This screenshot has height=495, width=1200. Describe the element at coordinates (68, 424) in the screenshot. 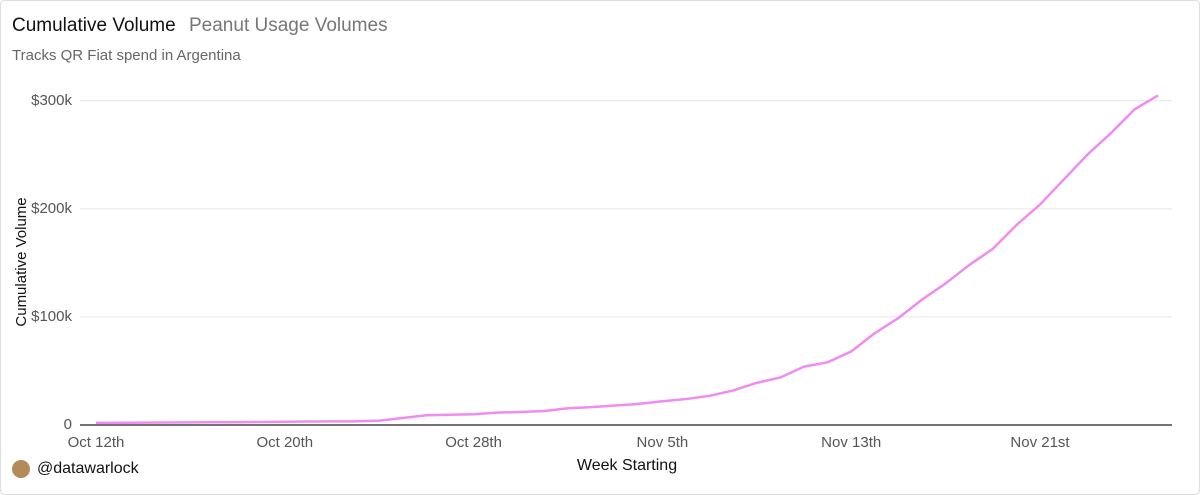

I see `y-tick-label: 0` at that location.